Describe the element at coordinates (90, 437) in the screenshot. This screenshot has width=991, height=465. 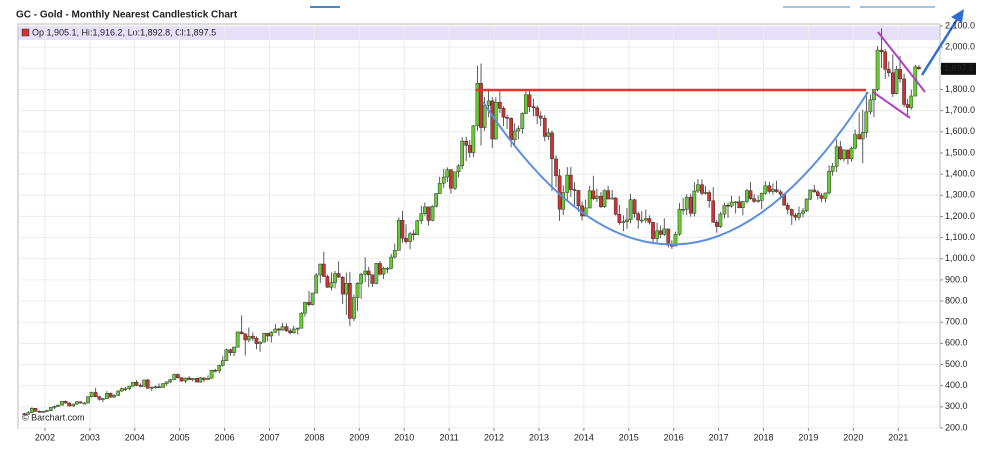
I see `x-tick-label: 2003` at that location.